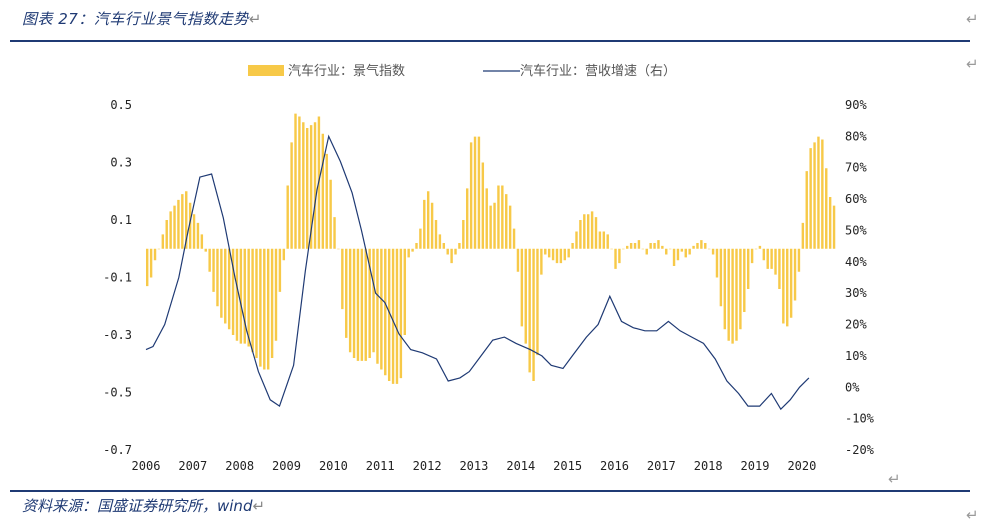 This screenshot has width=982, height=529. What do you see at coordinates (121, 105) in the screenshot?
I see `left-tick-label: 0.5` at bounding box center [121, 105].